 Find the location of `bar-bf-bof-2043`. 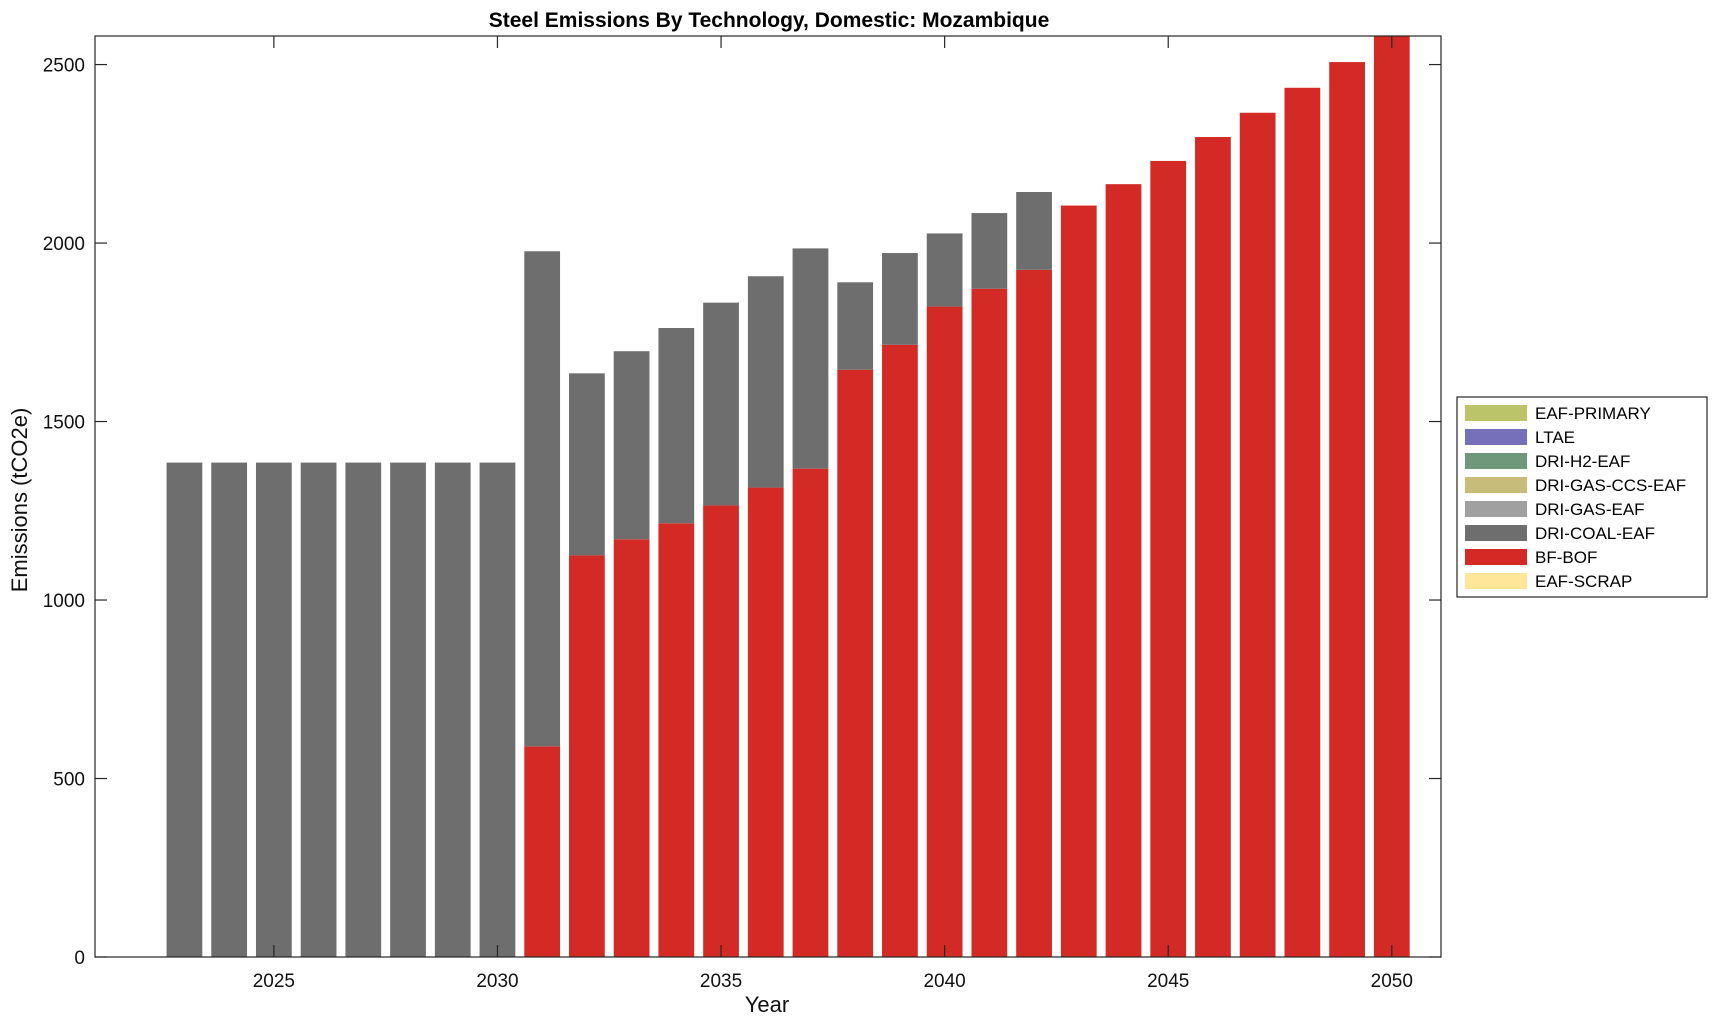

bar-bf-bof-2043 is located at coordinates (1078, 581).